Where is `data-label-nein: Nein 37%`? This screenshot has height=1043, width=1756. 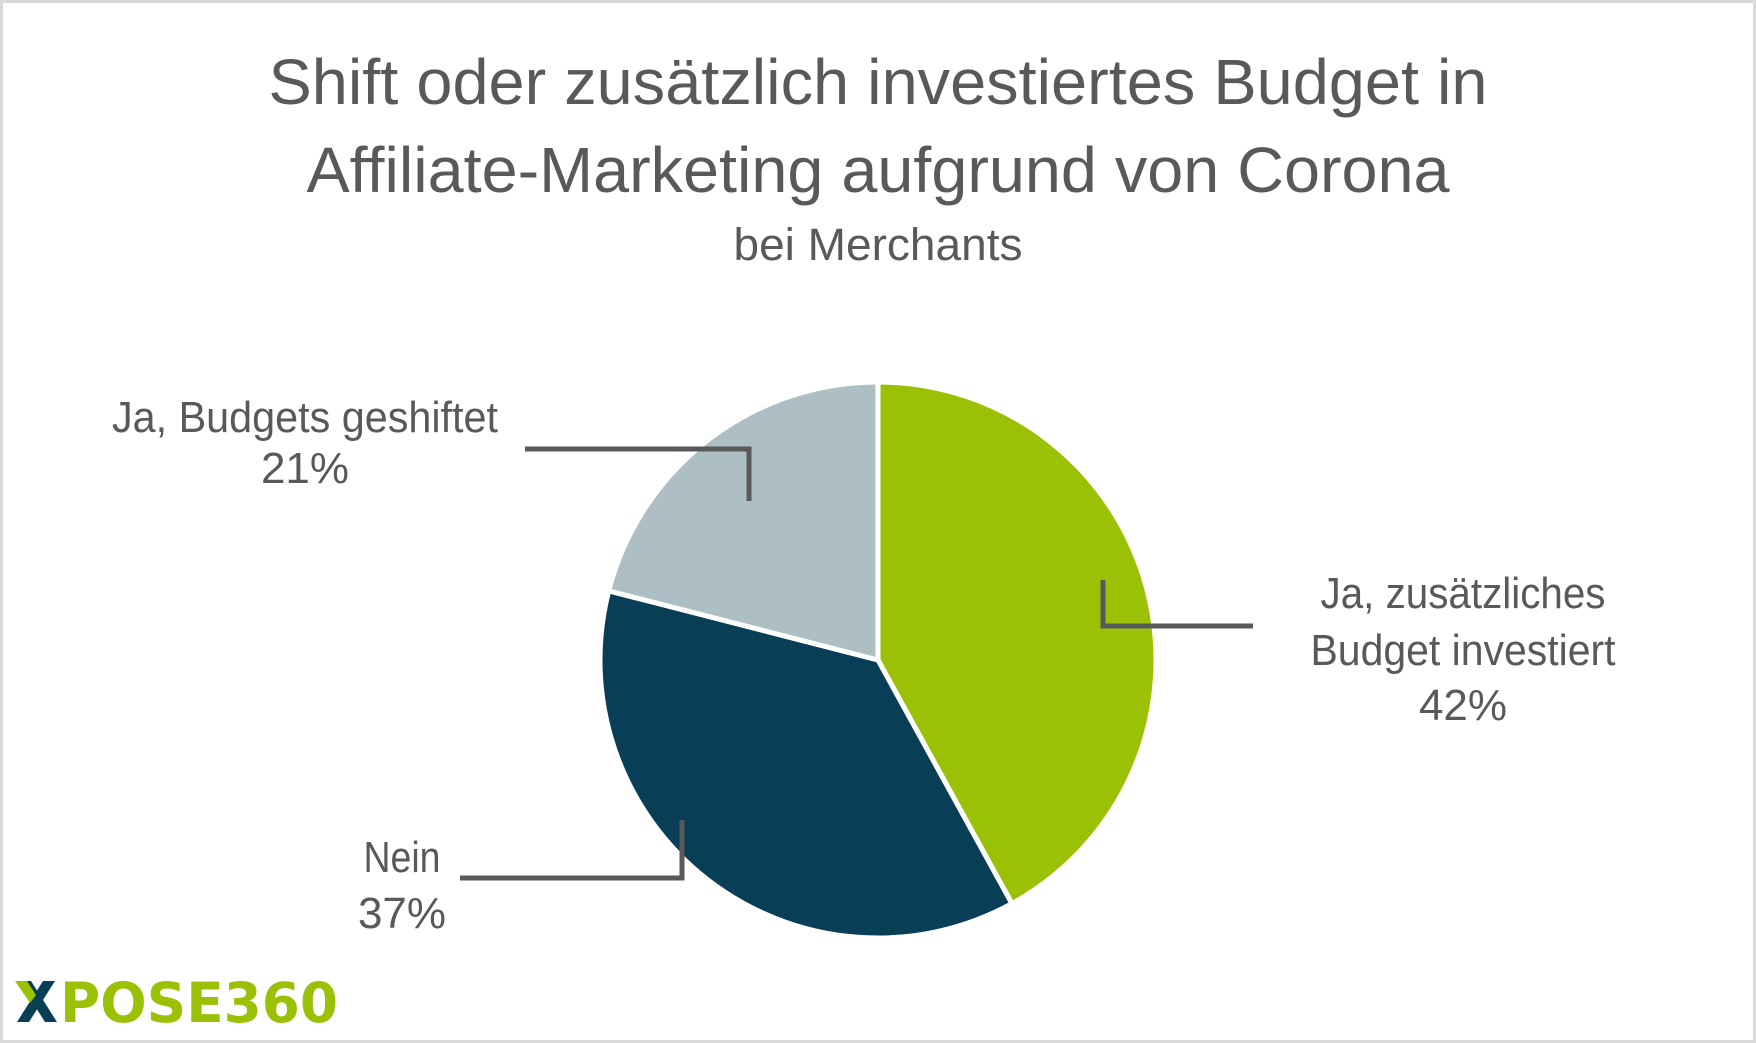 data-label-nein: Nein 37% is located at coordinates (402, 885).